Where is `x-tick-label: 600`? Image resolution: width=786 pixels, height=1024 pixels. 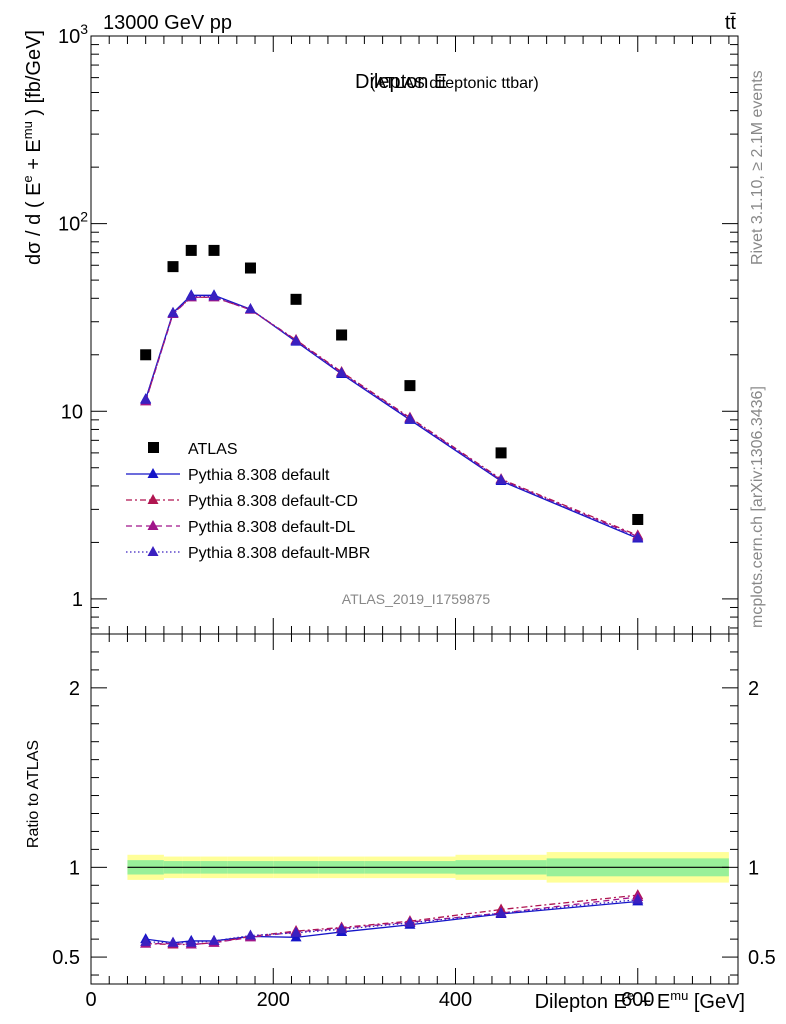
x-tick-label: 600 is located at coordinates (637, 1000).